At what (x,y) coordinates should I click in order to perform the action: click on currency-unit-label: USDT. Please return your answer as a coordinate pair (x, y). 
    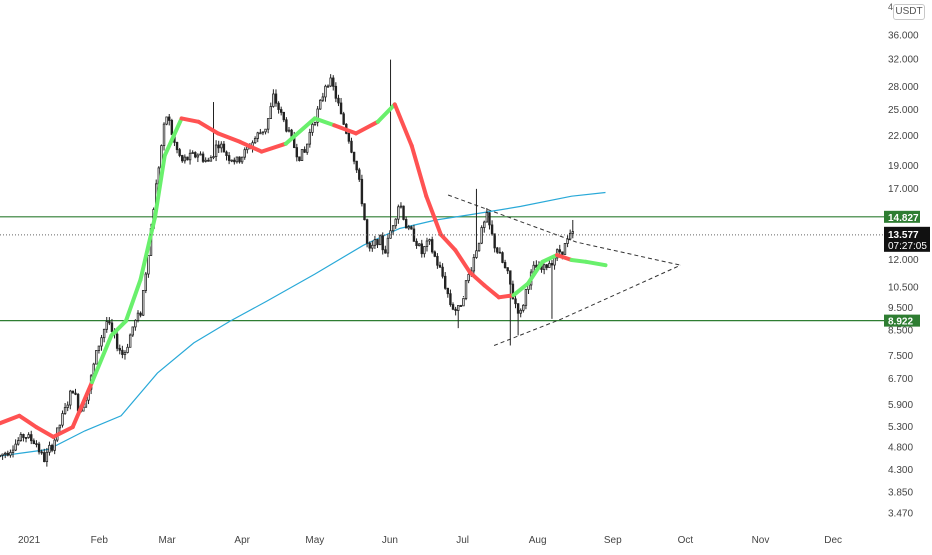
    Looking at the image, I should click on (909, 12).